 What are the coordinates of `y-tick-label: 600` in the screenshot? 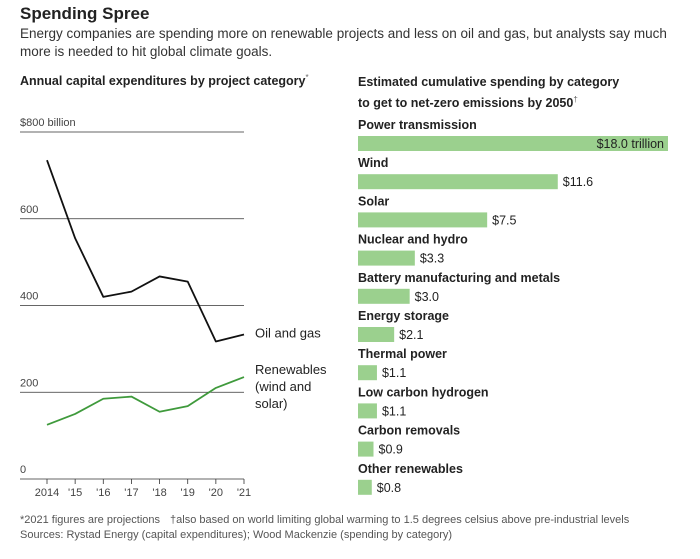 It's located at (29, 210).